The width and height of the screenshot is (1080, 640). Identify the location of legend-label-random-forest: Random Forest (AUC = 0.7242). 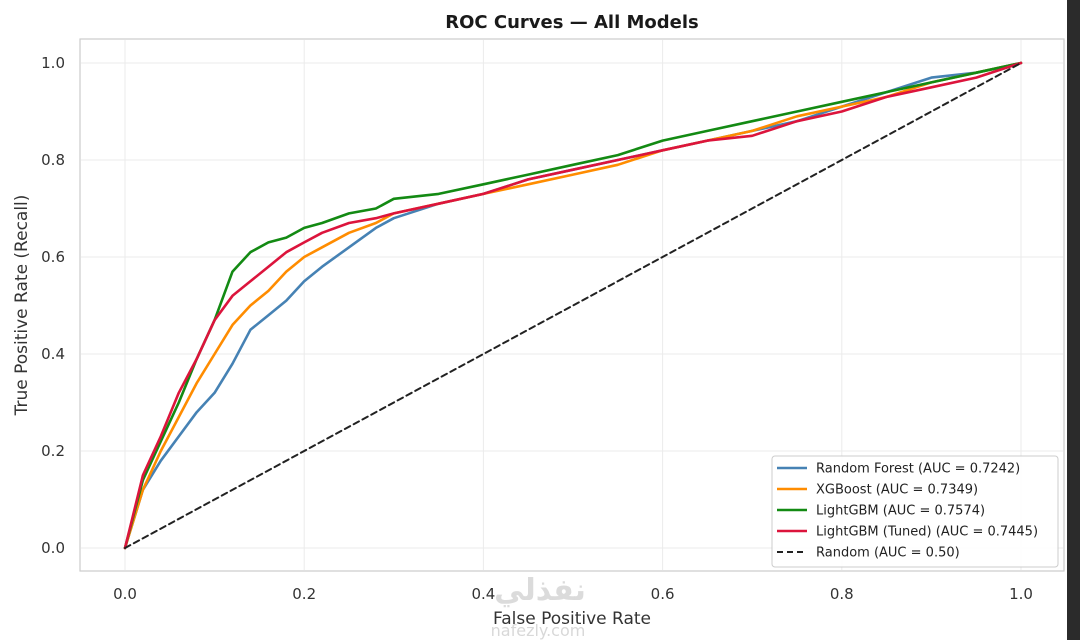
(918, 469).